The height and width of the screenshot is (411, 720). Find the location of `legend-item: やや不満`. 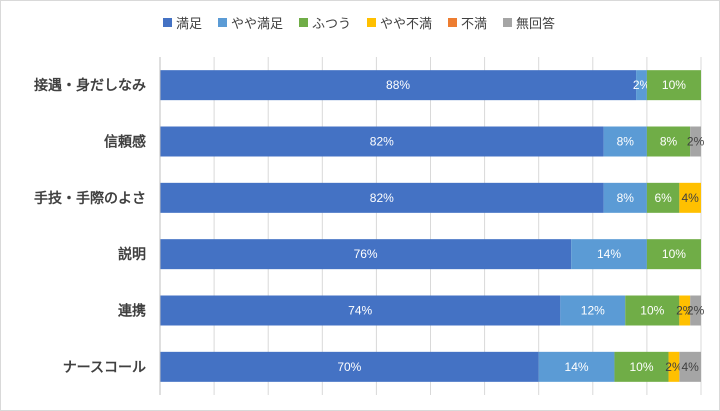

legend-item: やや不満 is located at coordinates (399, 22).